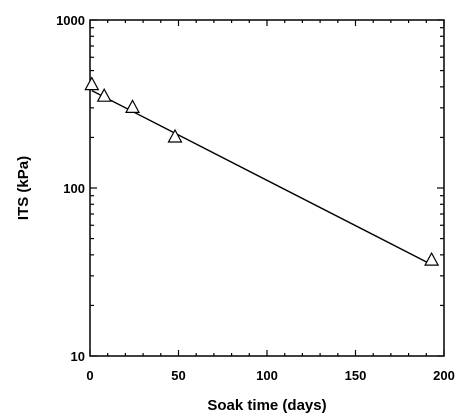 The image size is (461, 416). Describe the element at coordinates (89, 375) in the screenshot. I see `x-tick-label: 0` at that location.